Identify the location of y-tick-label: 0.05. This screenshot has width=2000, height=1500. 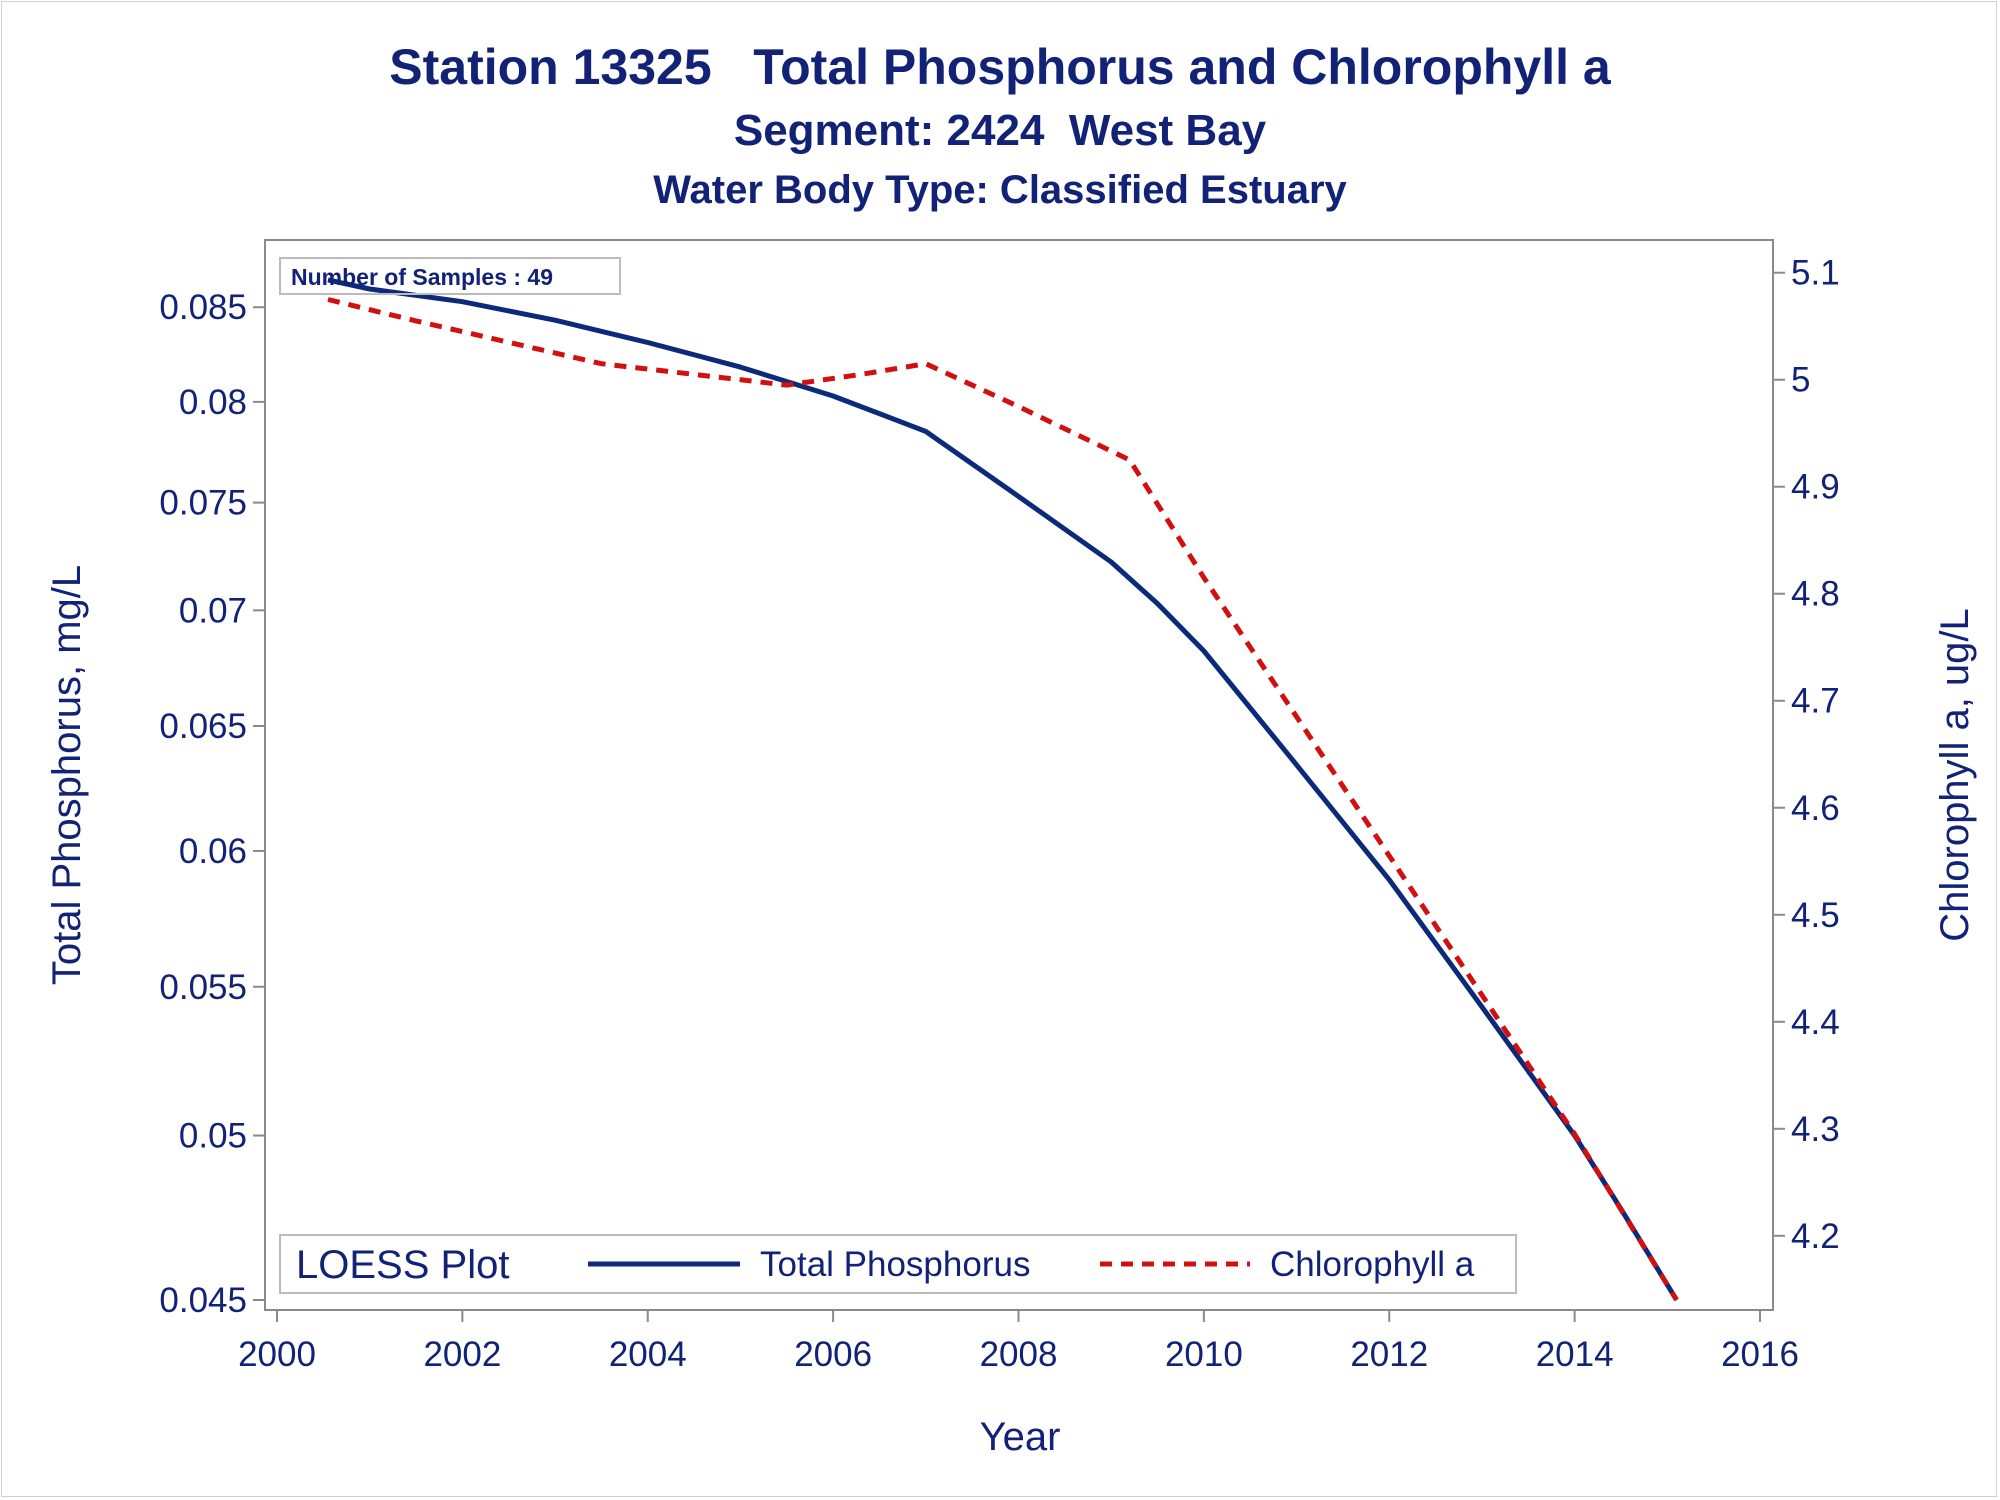
(213, 1136).